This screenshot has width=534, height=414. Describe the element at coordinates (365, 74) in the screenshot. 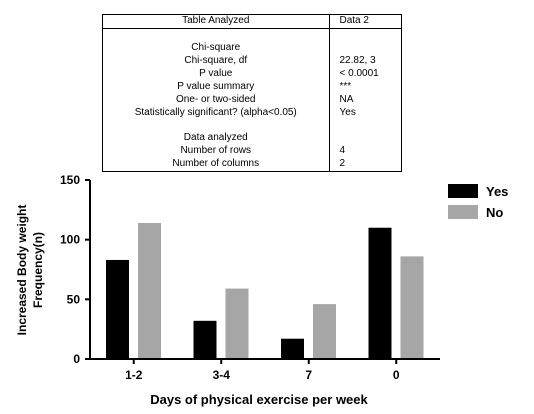

I see `table-cell-value: < 0.0001` at that location.